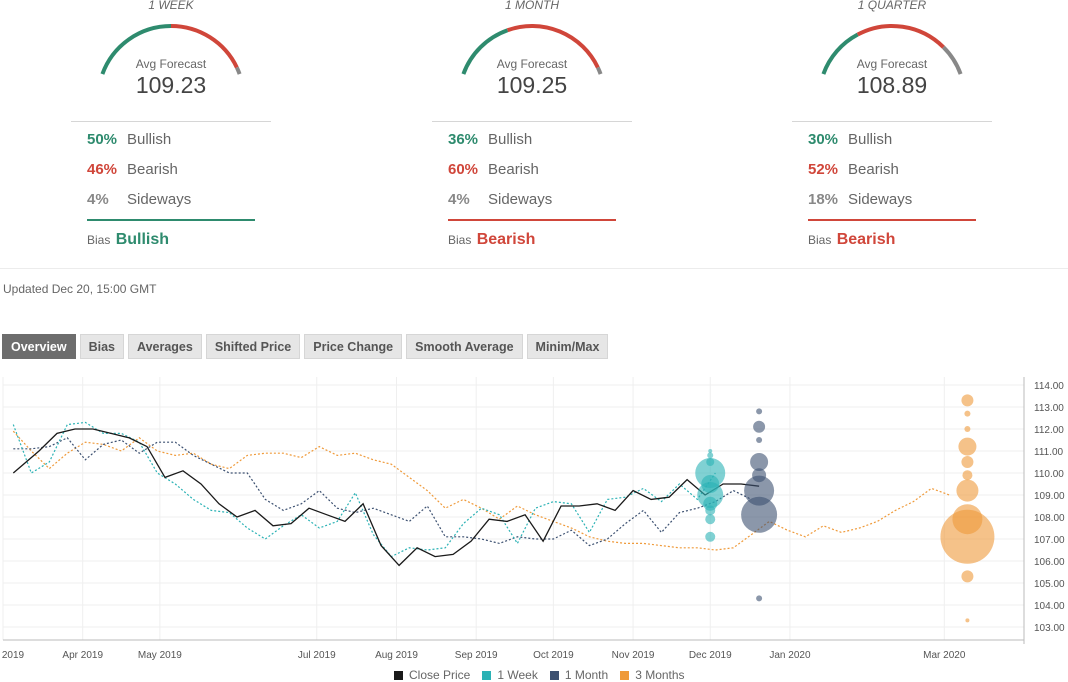 The image size is (1068, 682). Describe the element at coordinates (823, 169) in the screenshot. I see `bearish-pct: 52%` at that location.